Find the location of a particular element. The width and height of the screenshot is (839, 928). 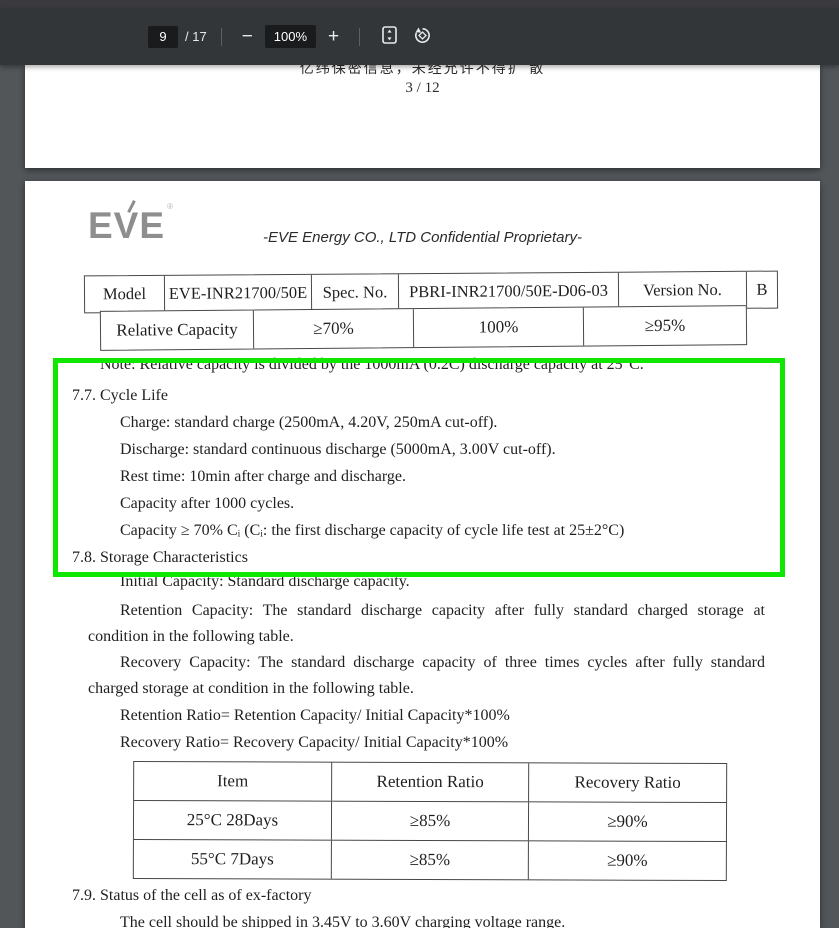

zoom-level-display: 100% is located at coordinates (290, 36).